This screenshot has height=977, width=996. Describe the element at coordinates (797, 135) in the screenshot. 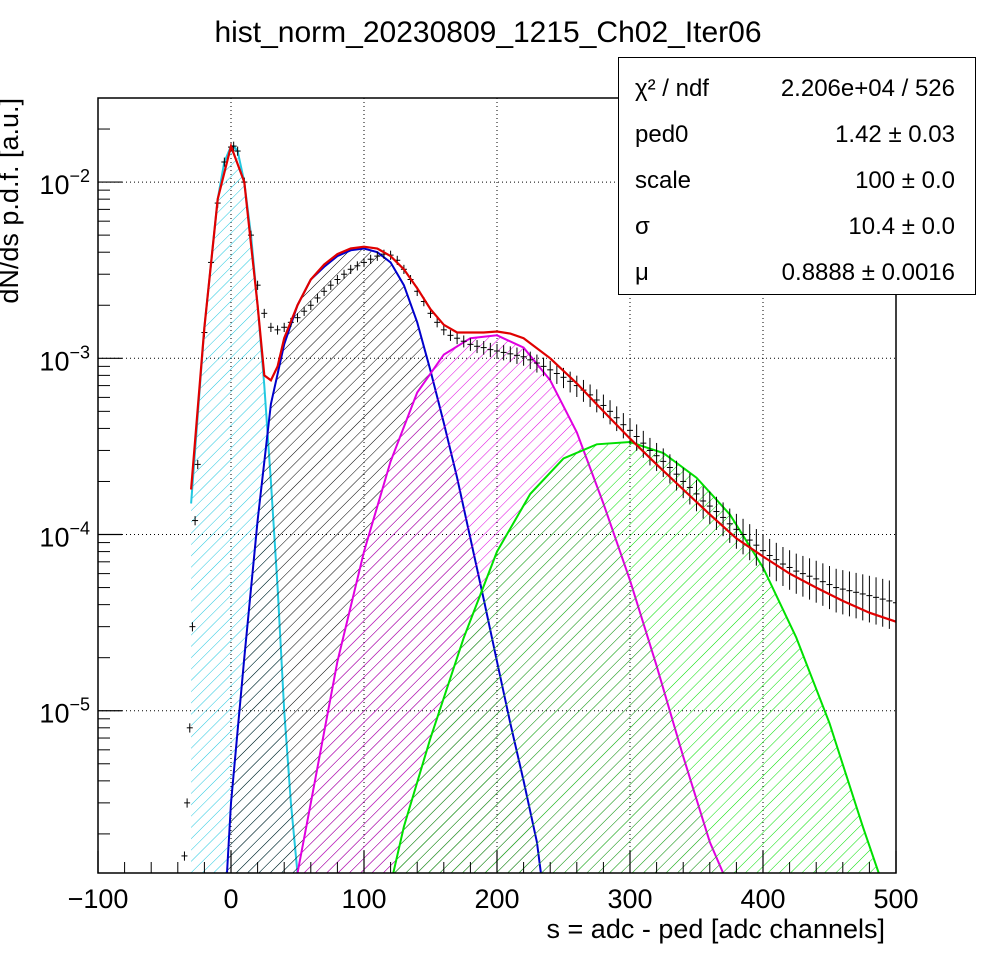

I see `stat-row-ped0: ped0 1.42 ± 0.03` at that location.